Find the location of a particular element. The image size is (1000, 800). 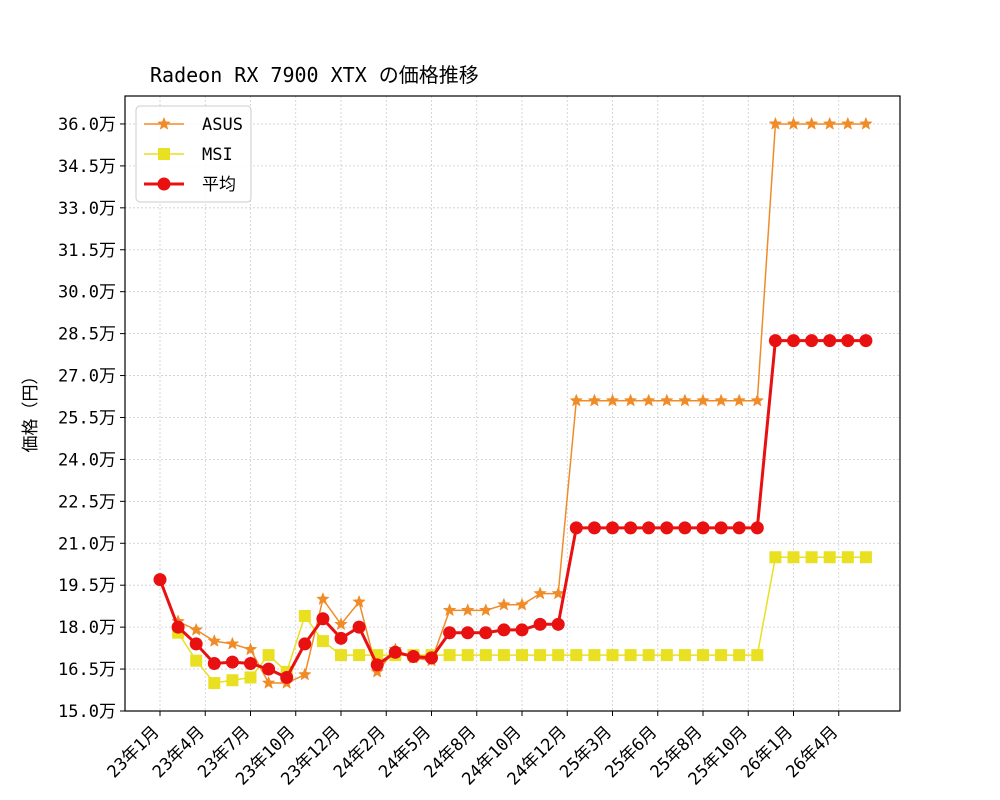

legend-marker-asus is located at coordinates (164, 123).